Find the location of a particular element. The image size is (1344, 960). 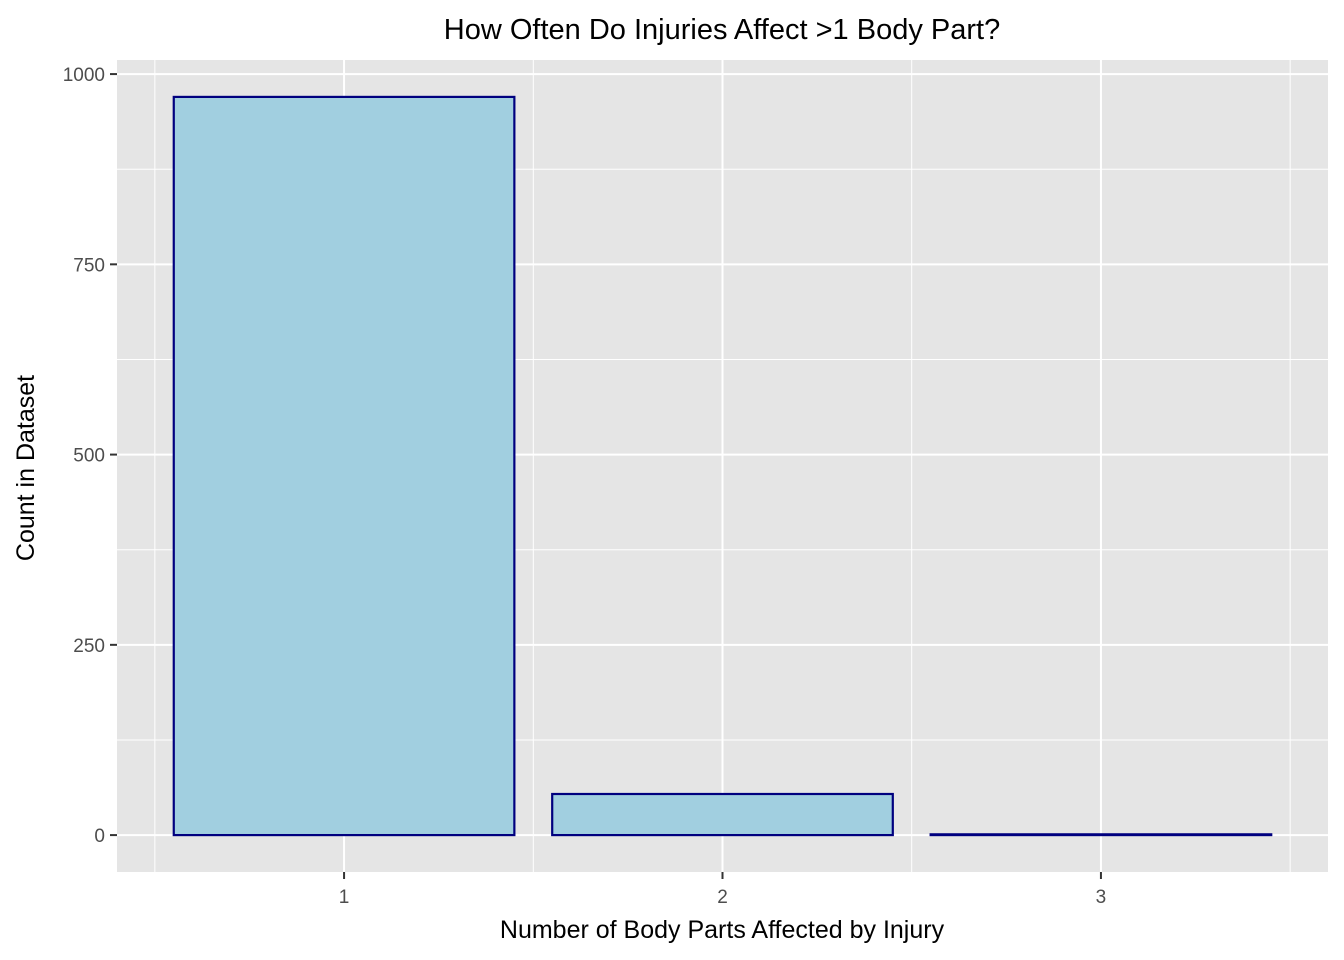

y-axis: 0 250 500 750 1000 is located at coordinates (90, 456).